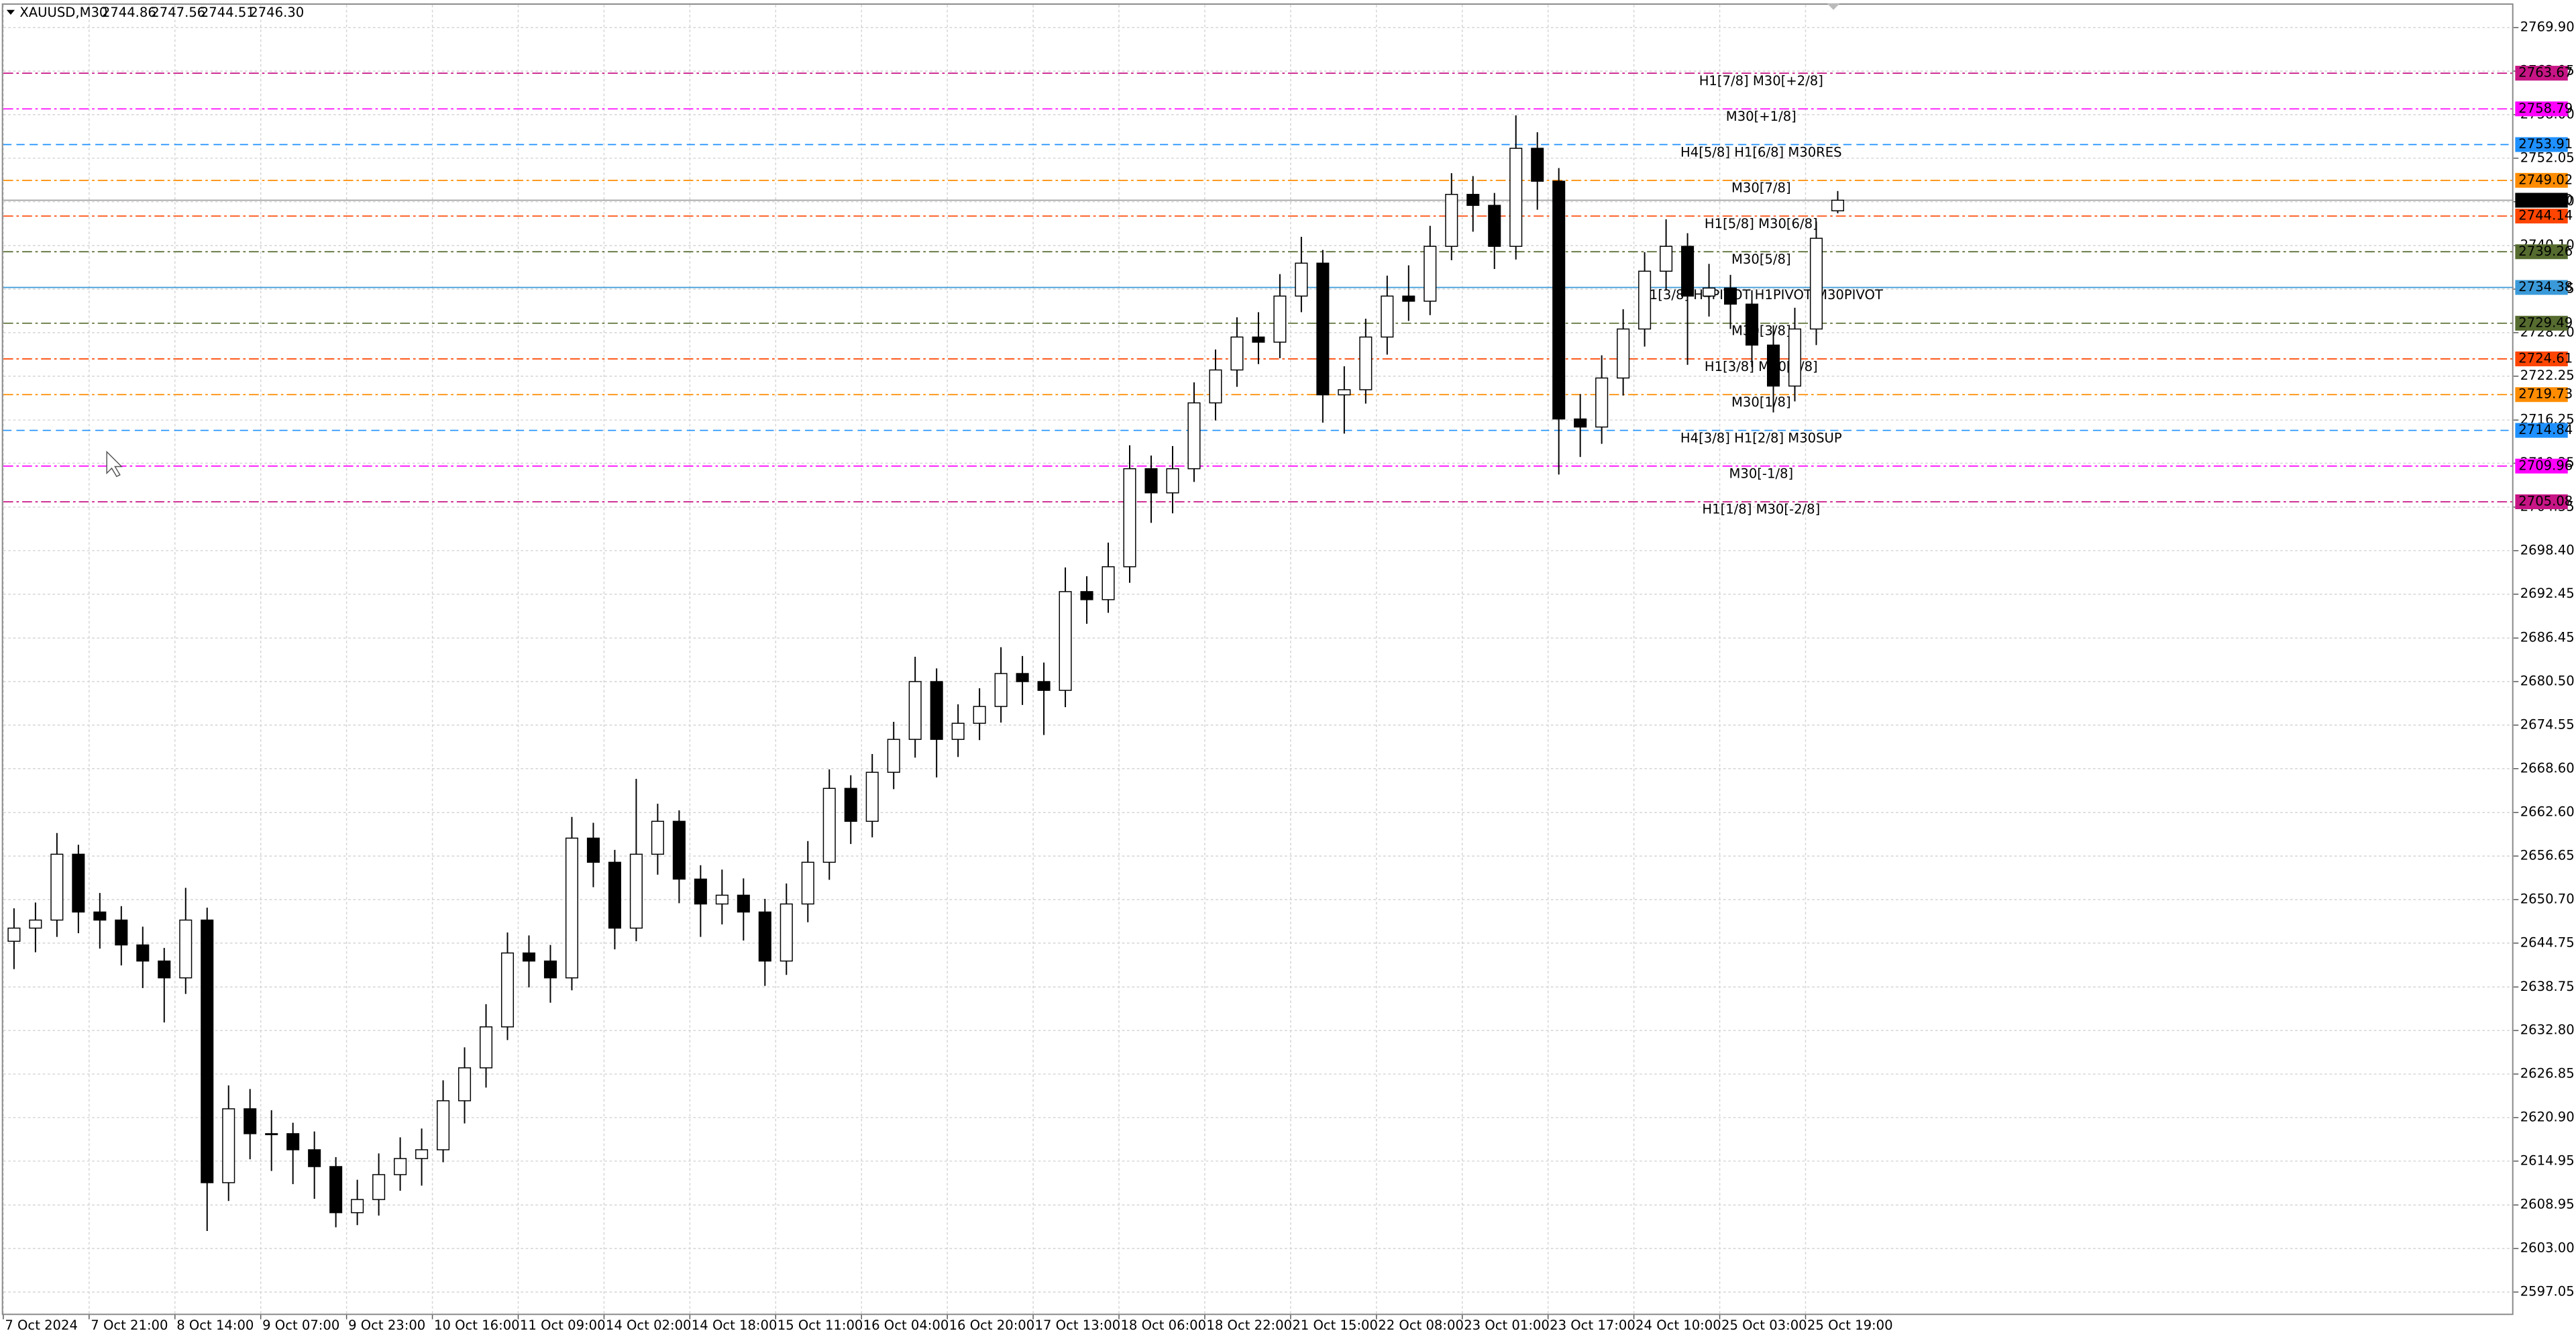 The width and height of the screenshot is (2576, 1339). Describe the element at coordinates (1761, 509) in the screenshot. I see `level-label: H1[1/8] M30[-2/8]` at that location.